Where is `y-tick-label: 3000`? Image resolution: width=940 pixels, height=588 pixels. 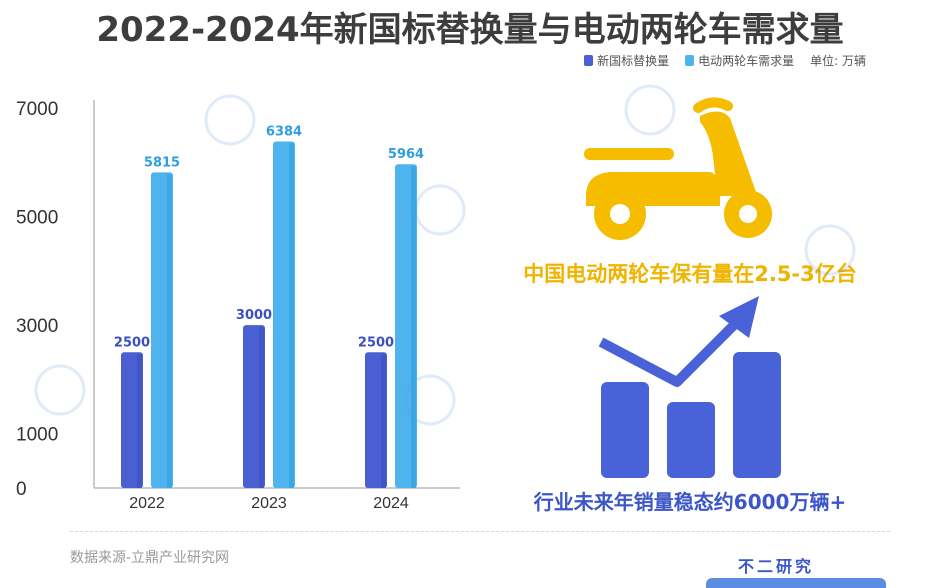 y-tick-label: 3000 is located at coordinates (37, 326).